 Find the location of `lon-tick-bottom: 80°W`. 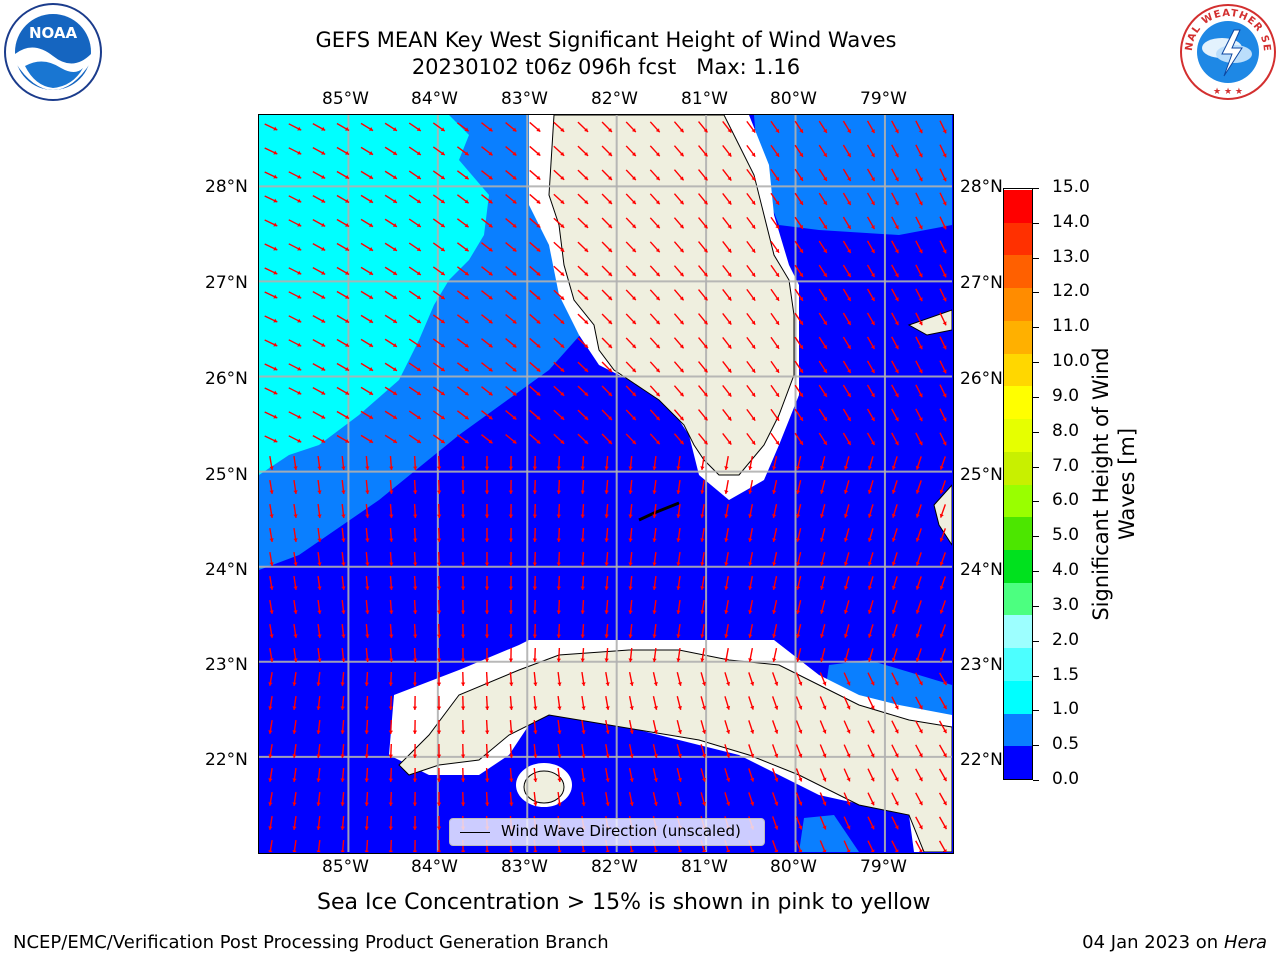

lon-tick-bottom: 80°W is located at coordinates (793, 867).